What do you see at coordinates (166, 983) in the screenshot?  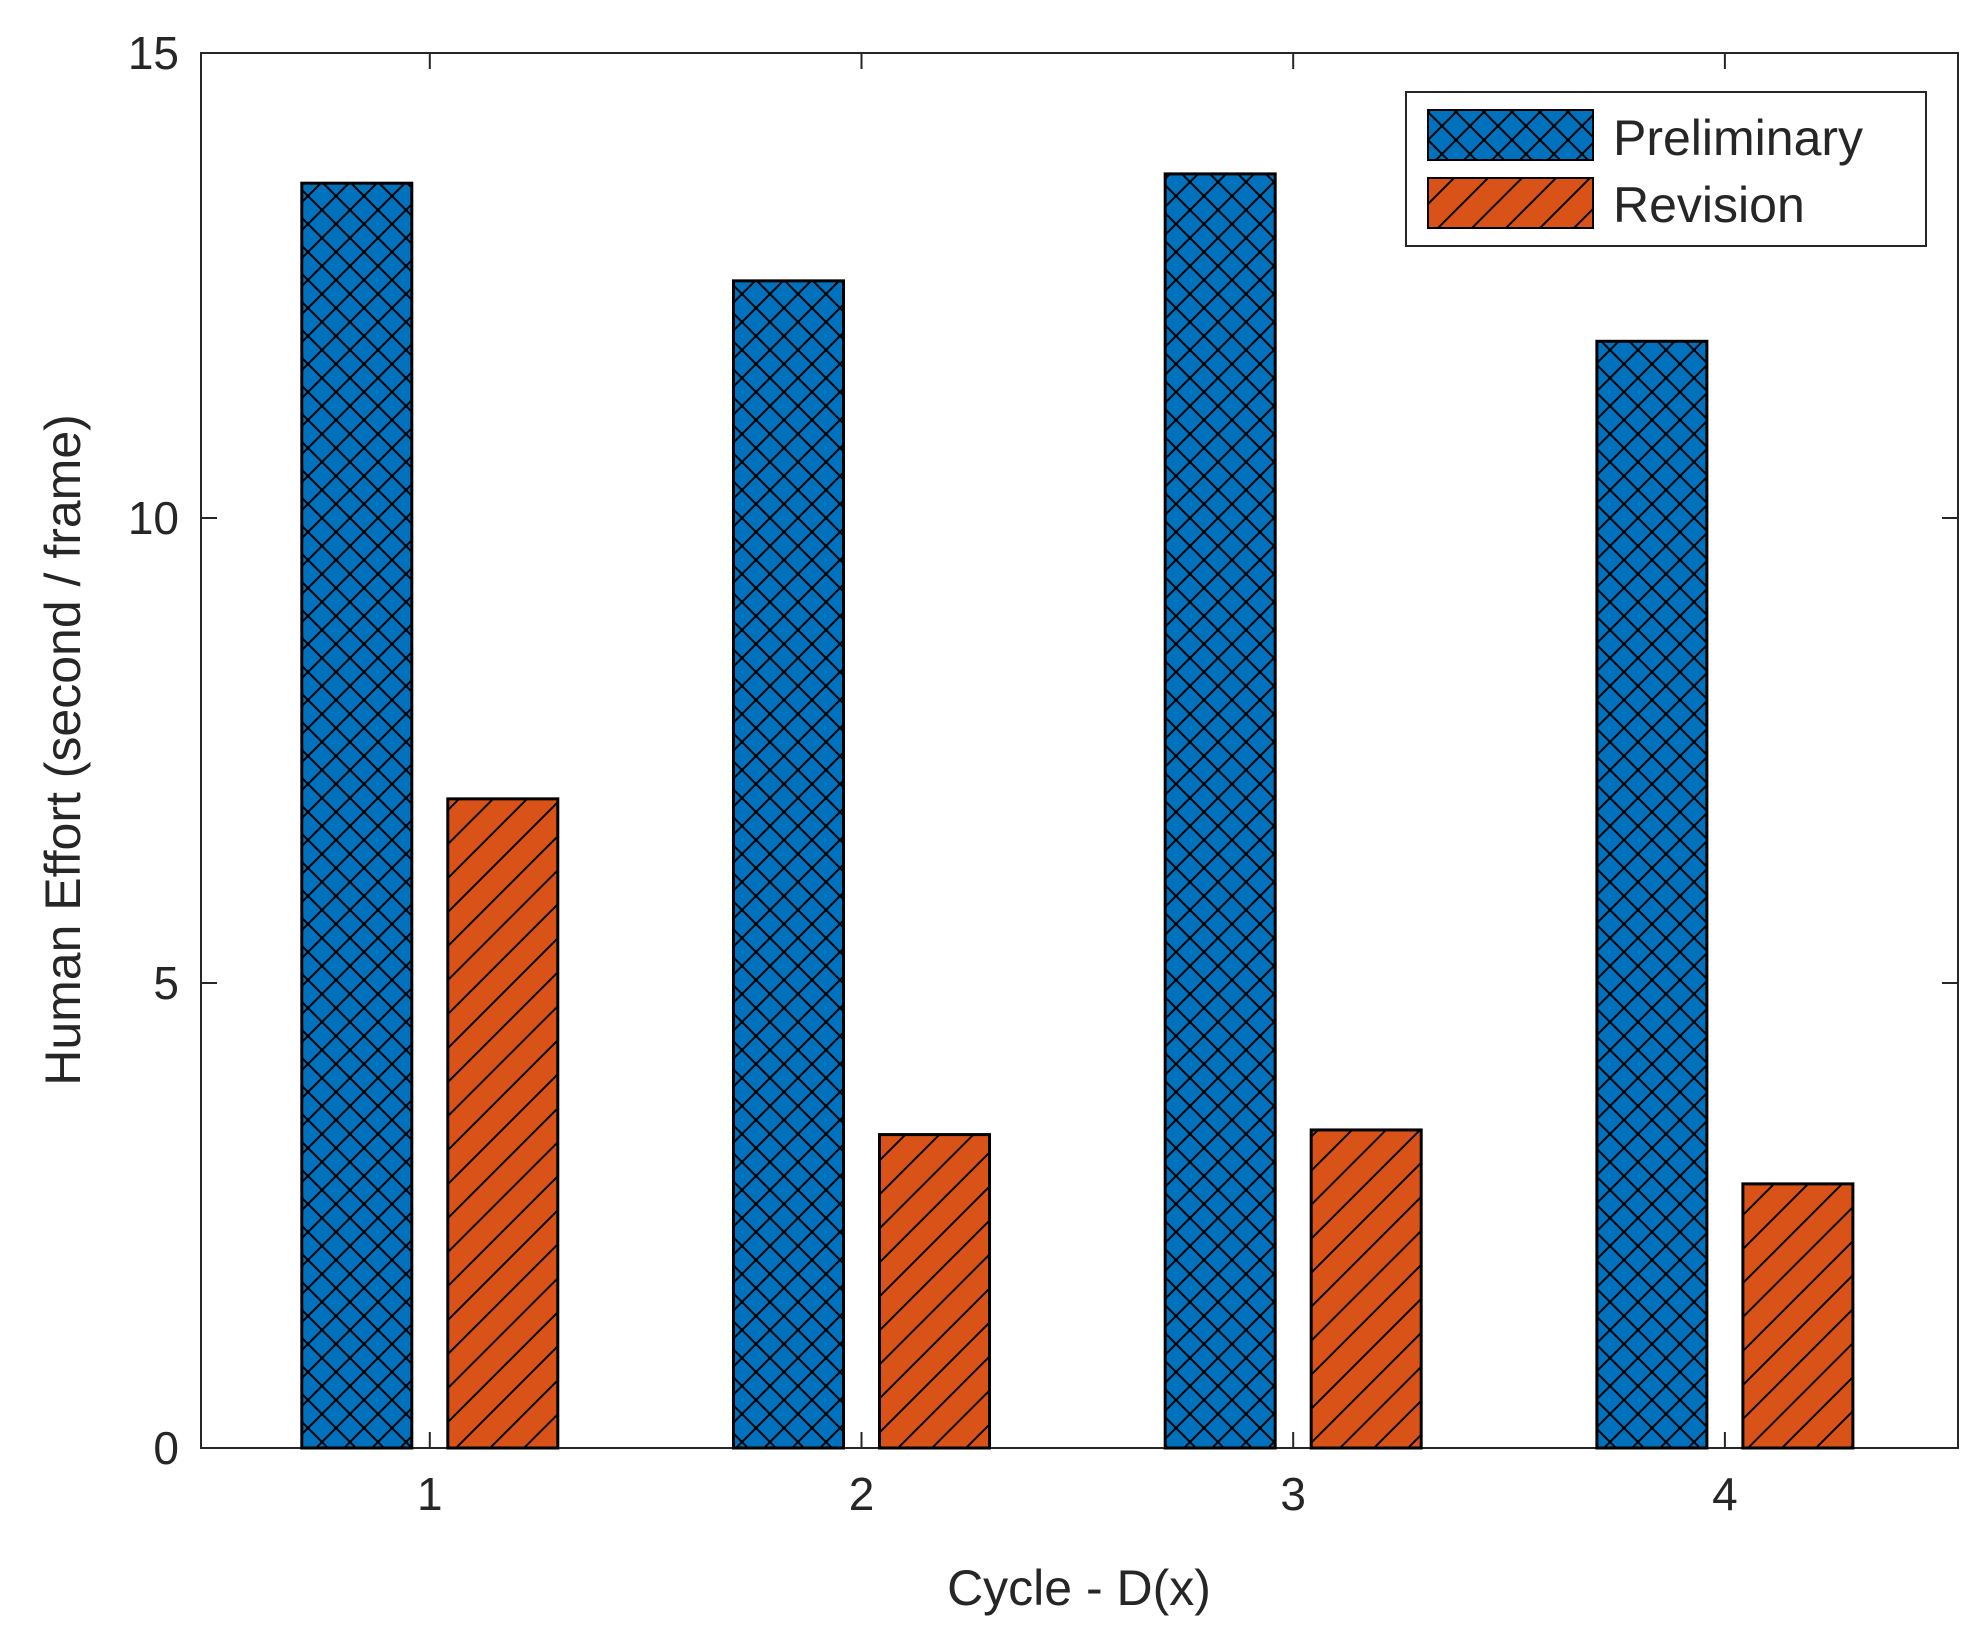 I see `y-tick-label: 5` at bounding box center [166, 983].